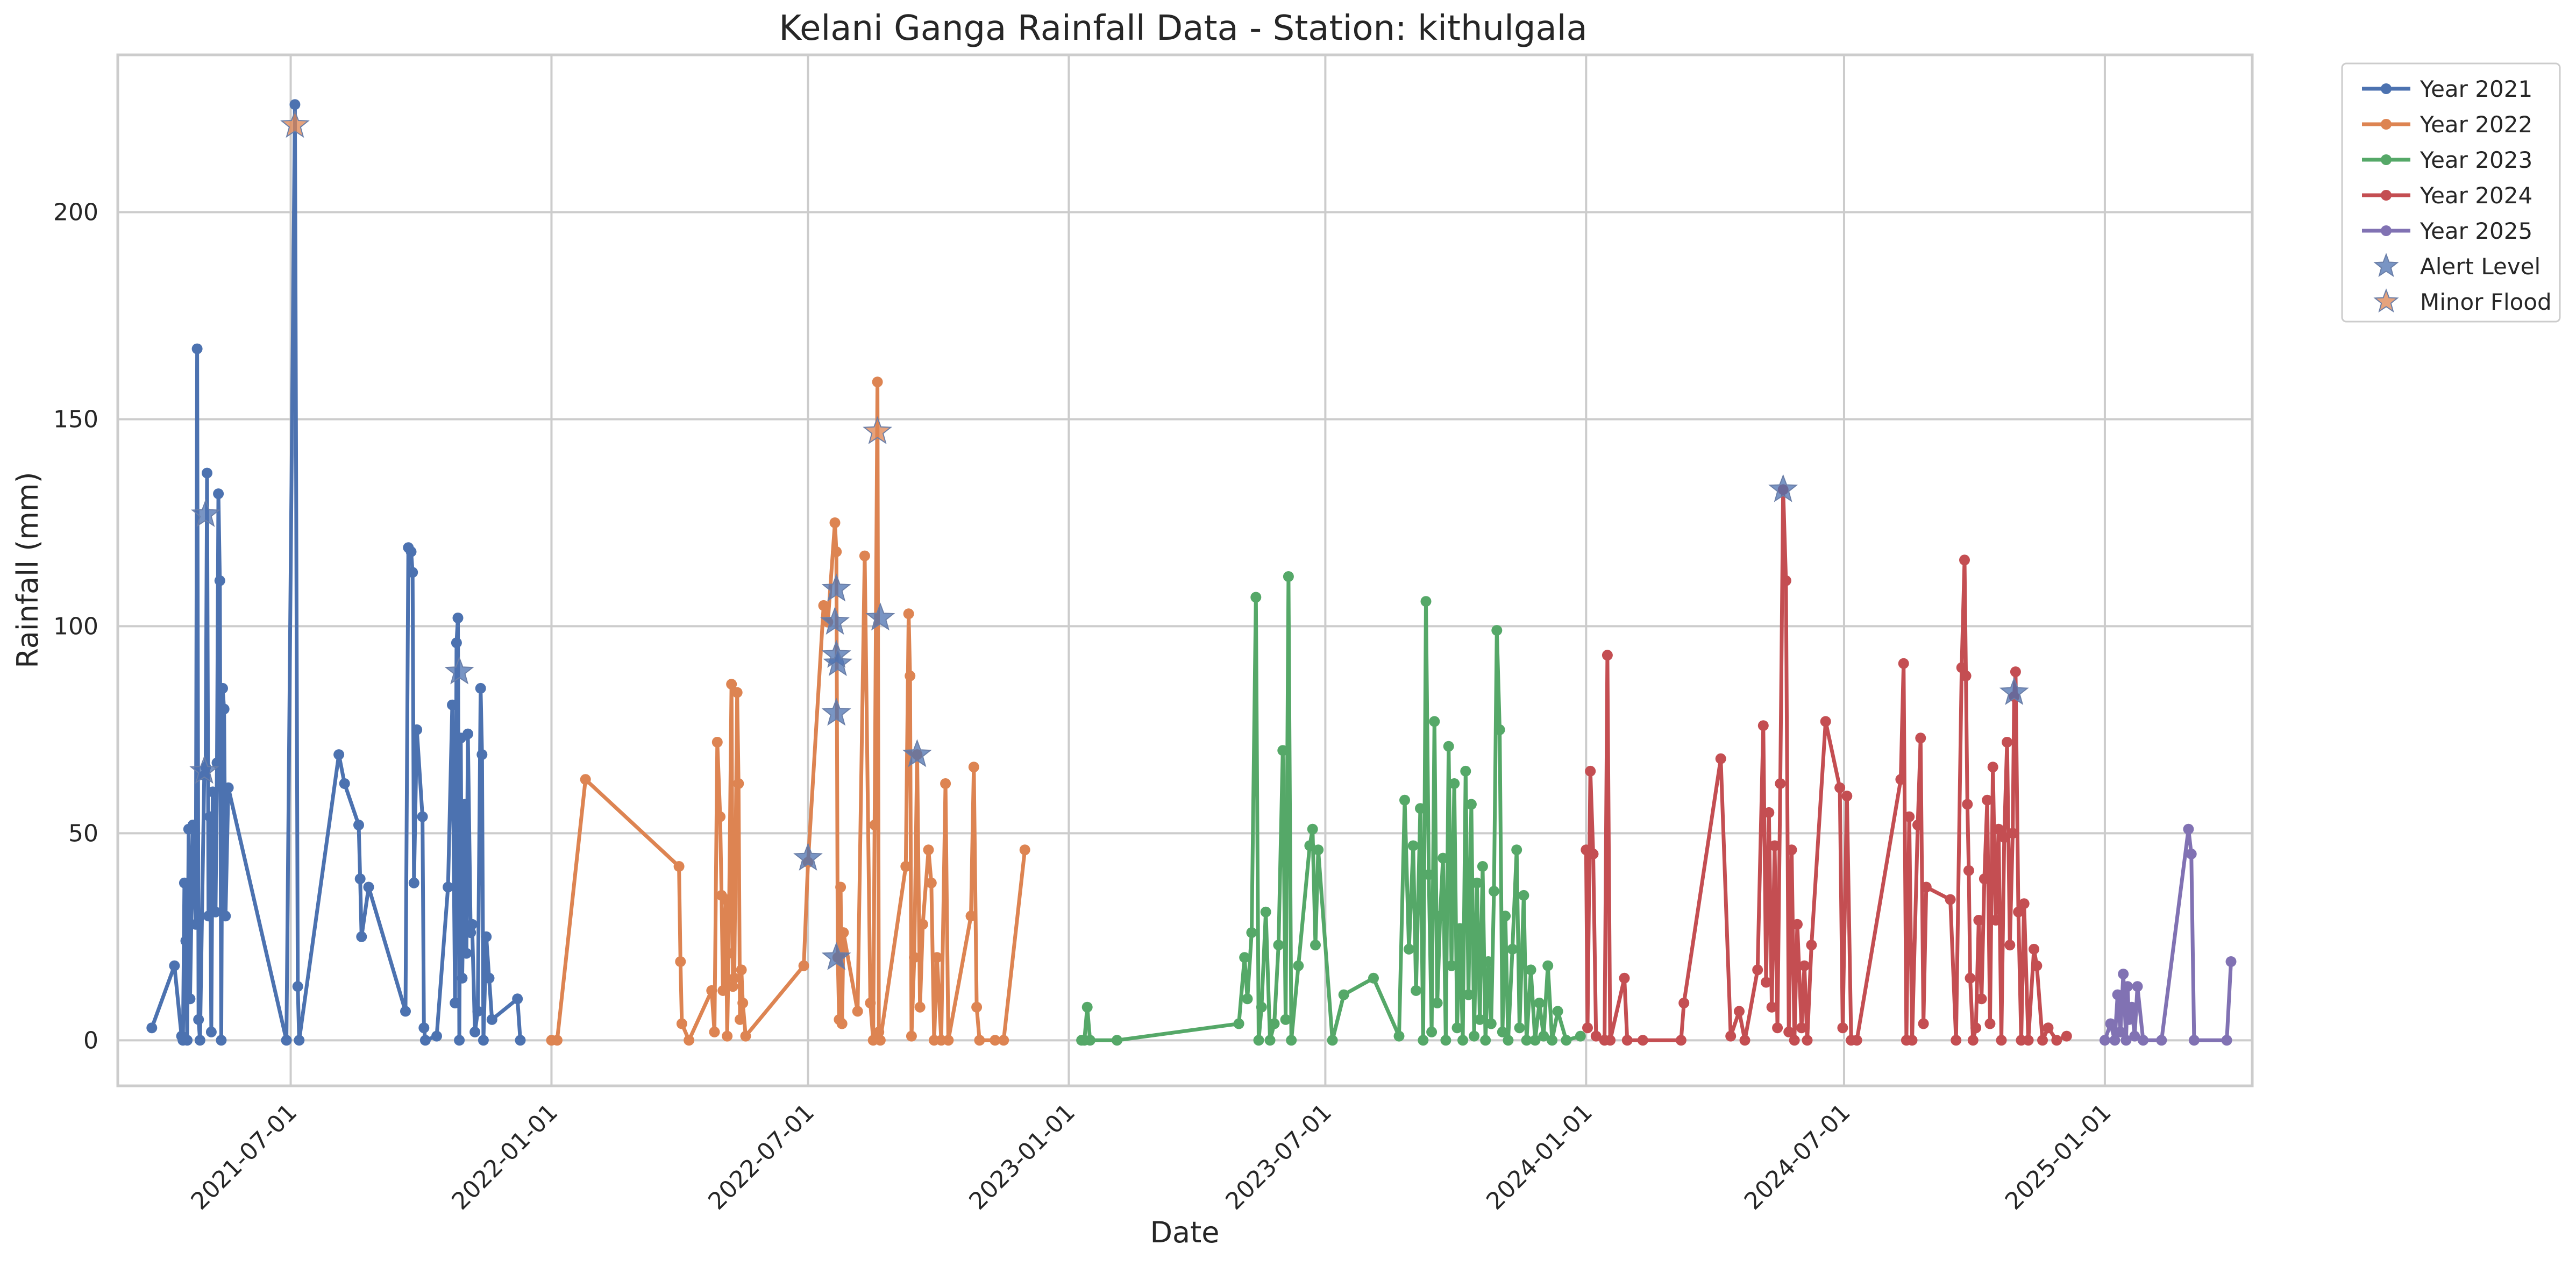 This screenshot has width=2576, height=1266. Describe the element at coordinates (336, 572) in the screenshot. I see `series-year-2021` at that location.